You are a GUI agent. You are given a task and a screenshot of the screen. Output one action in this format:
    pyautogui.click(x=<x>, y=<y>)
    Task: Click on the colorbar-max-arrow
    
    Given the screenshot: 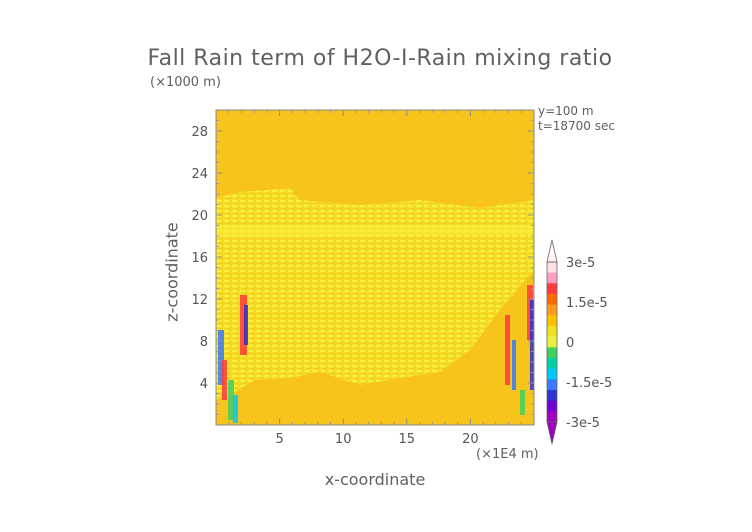 What is the action you would take?
    pyautogui.click(x=552, y=251)
    